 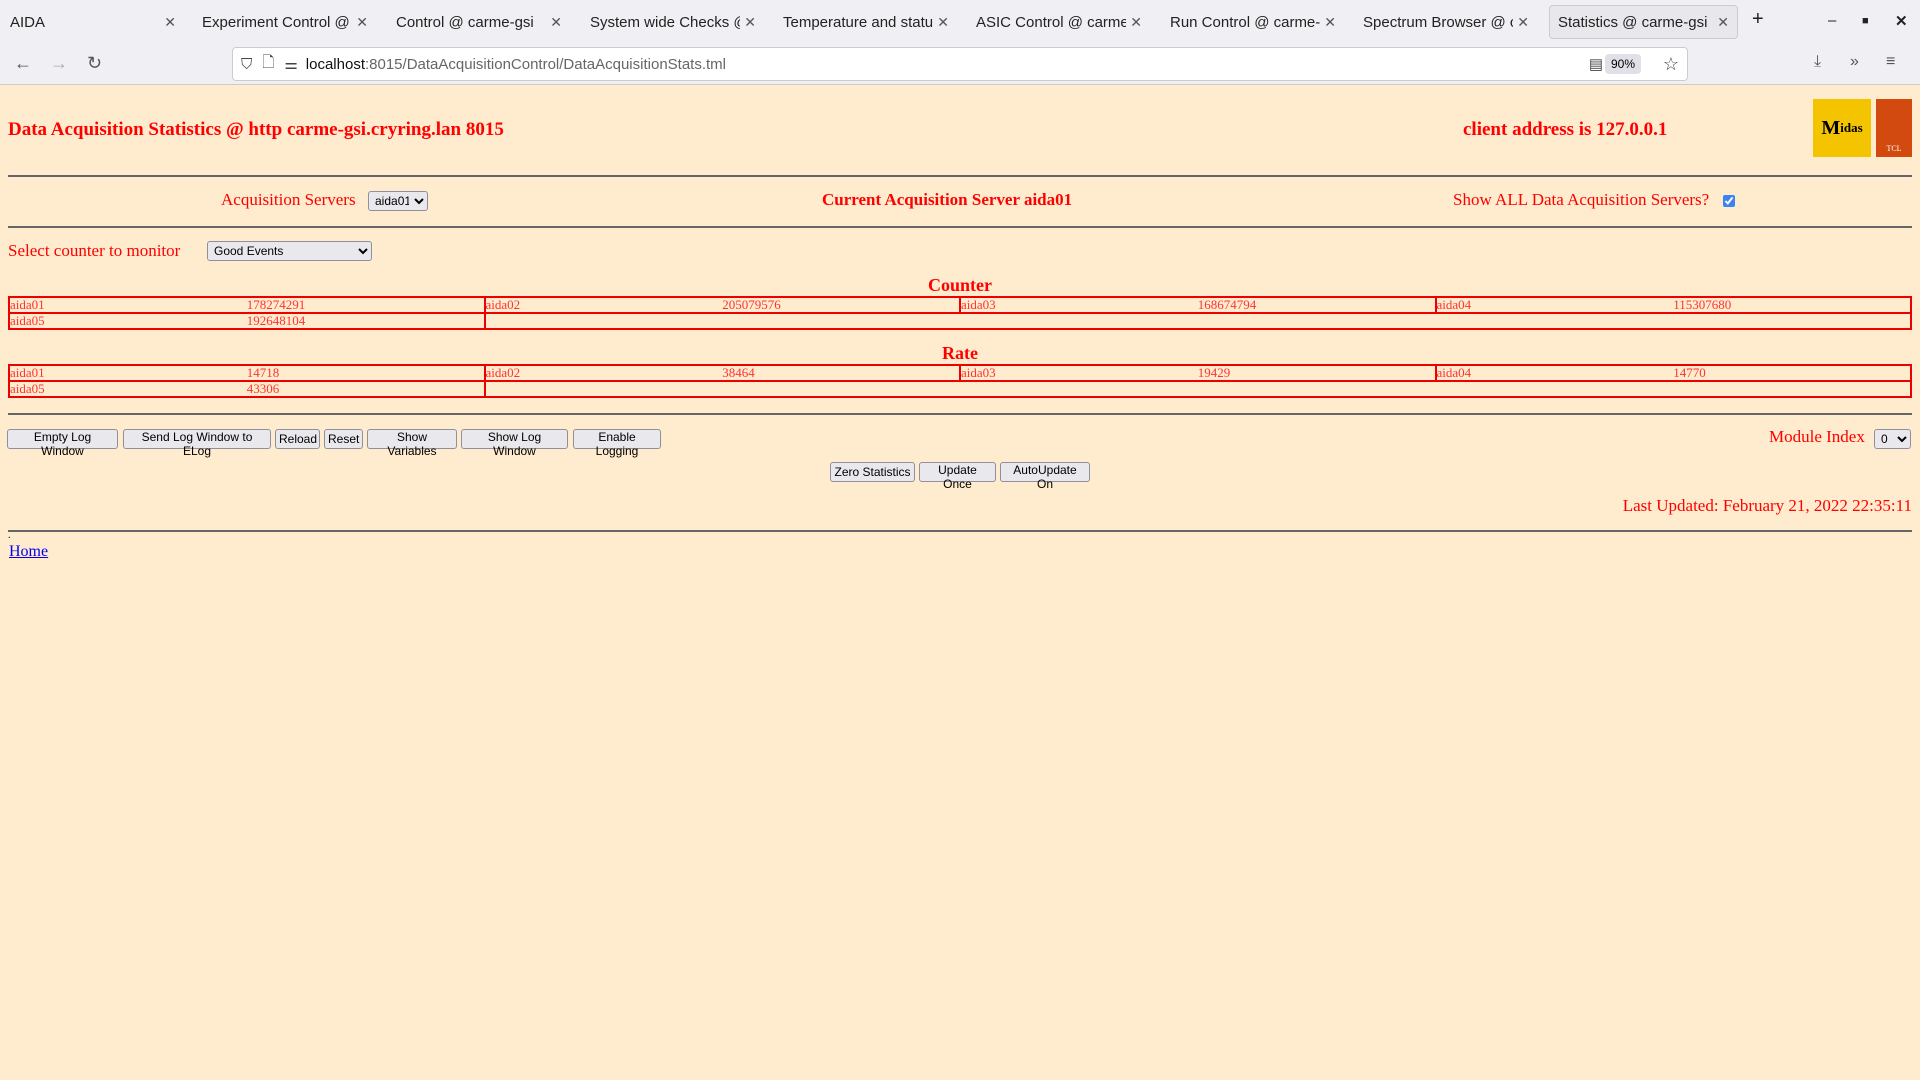 I want to click on show-variables-button: Show Variables, so click(x=412, y=443).